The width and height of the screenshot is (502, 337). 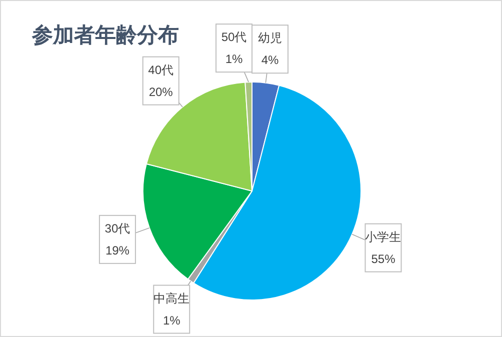 What do you see at coordinates (383, 259) in the screenshot?
I see `data-label: 55%` at bounding box center [383, 259].